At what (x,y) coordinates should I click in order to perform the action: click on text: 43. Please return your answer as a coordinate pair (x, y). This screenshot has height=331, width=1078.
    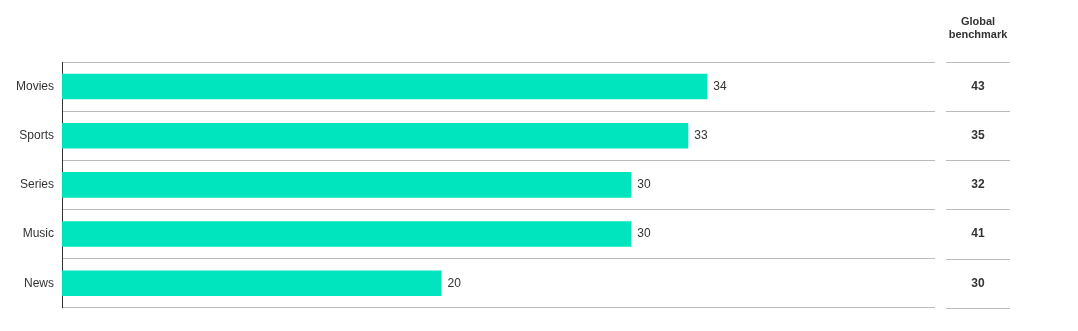
    Looking at the image, I should click on (978, 85).